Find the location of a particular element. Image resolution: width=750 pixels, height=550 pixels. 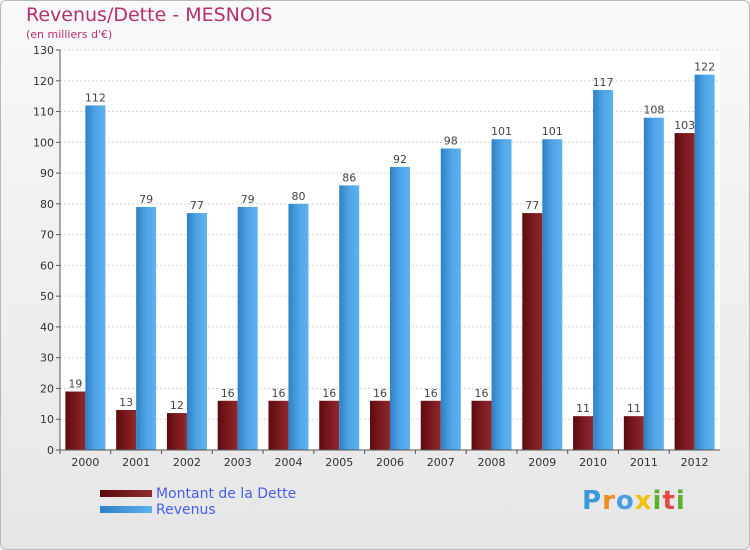

x-tick-label: 2005 is located at coordinates (339, 462).